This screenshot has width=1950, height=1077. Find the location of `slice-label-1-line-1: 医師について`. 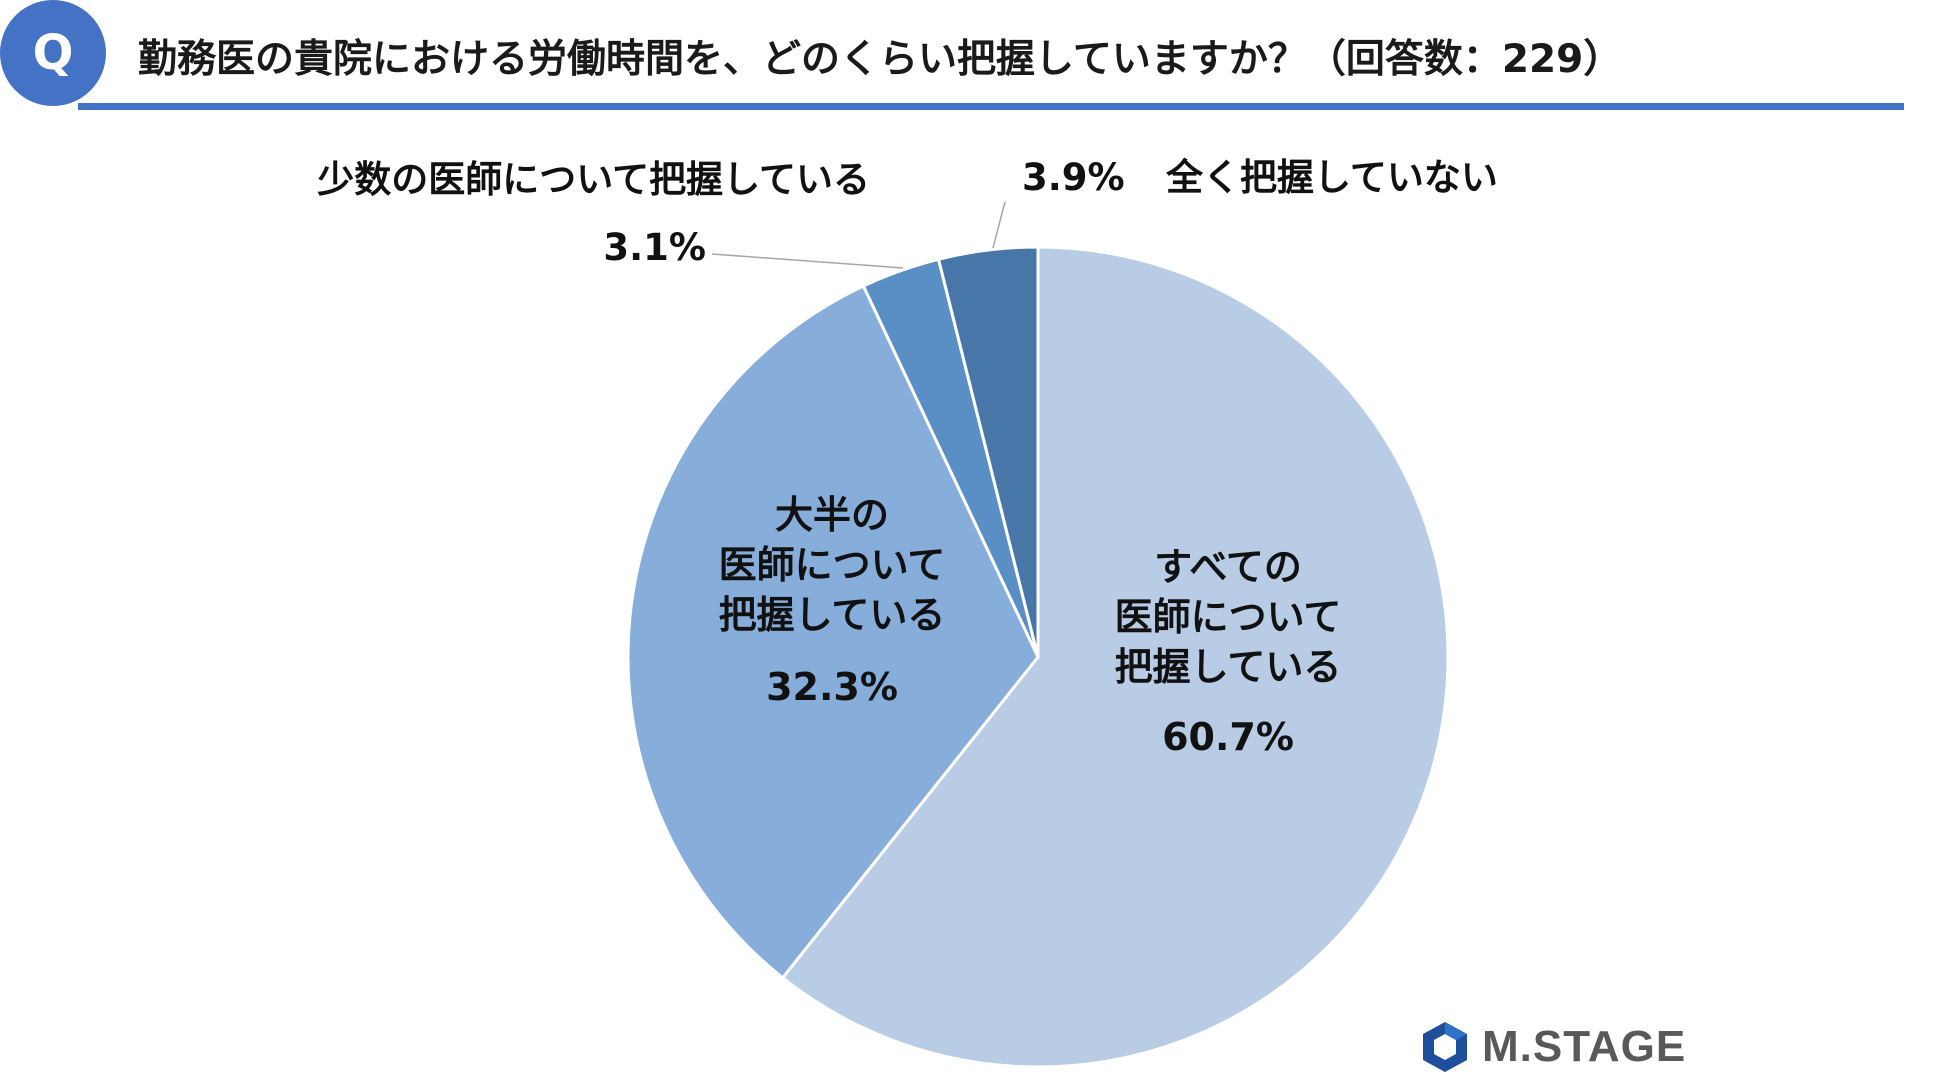

slice-label-1-line-1: 医師について is located at coordinates (832, 565).